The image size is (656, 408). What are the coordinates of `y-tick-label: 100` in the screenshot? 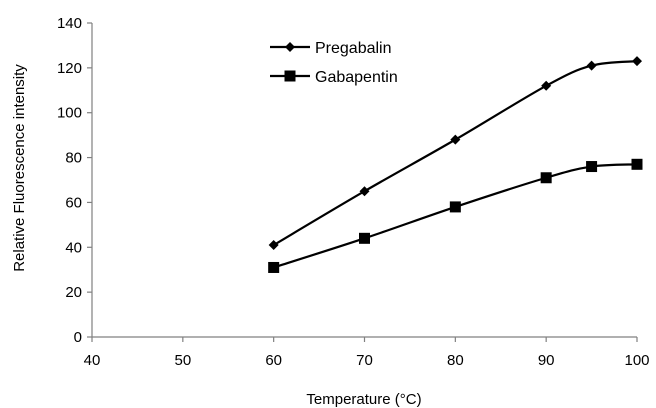 It's located at (69, 113).